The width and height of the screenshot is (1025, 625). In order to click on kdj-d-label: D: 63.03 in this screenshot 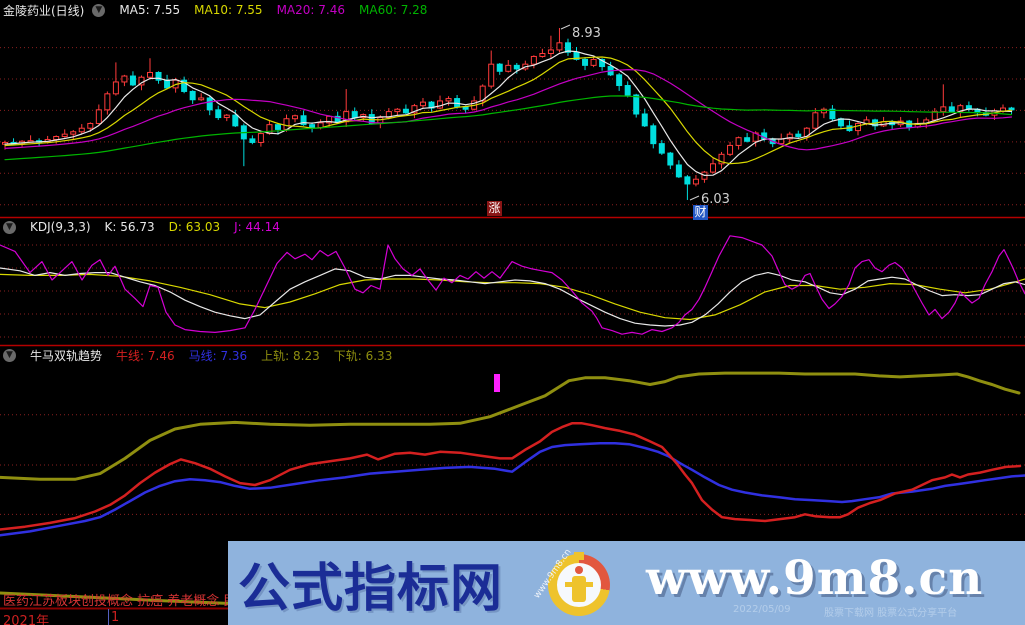, I will do `click(194, 227)`.